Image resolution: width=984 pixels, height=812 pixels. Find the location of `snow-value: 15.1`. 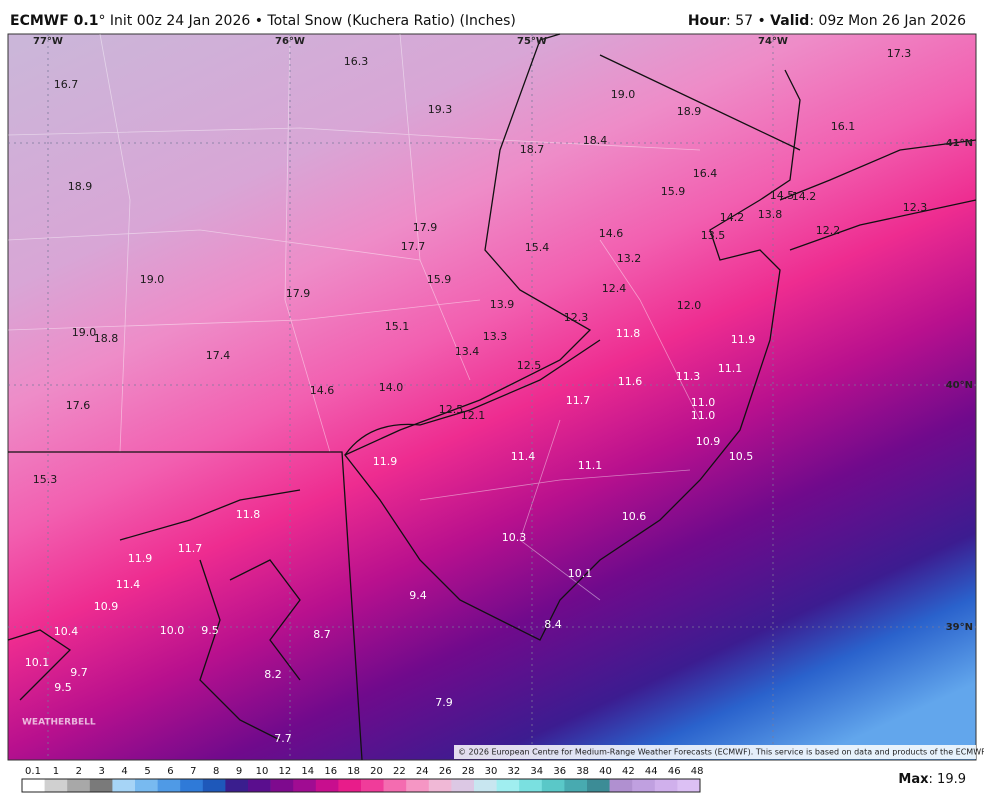

snow-value: 15.1 is located at coordinates (397, 326).